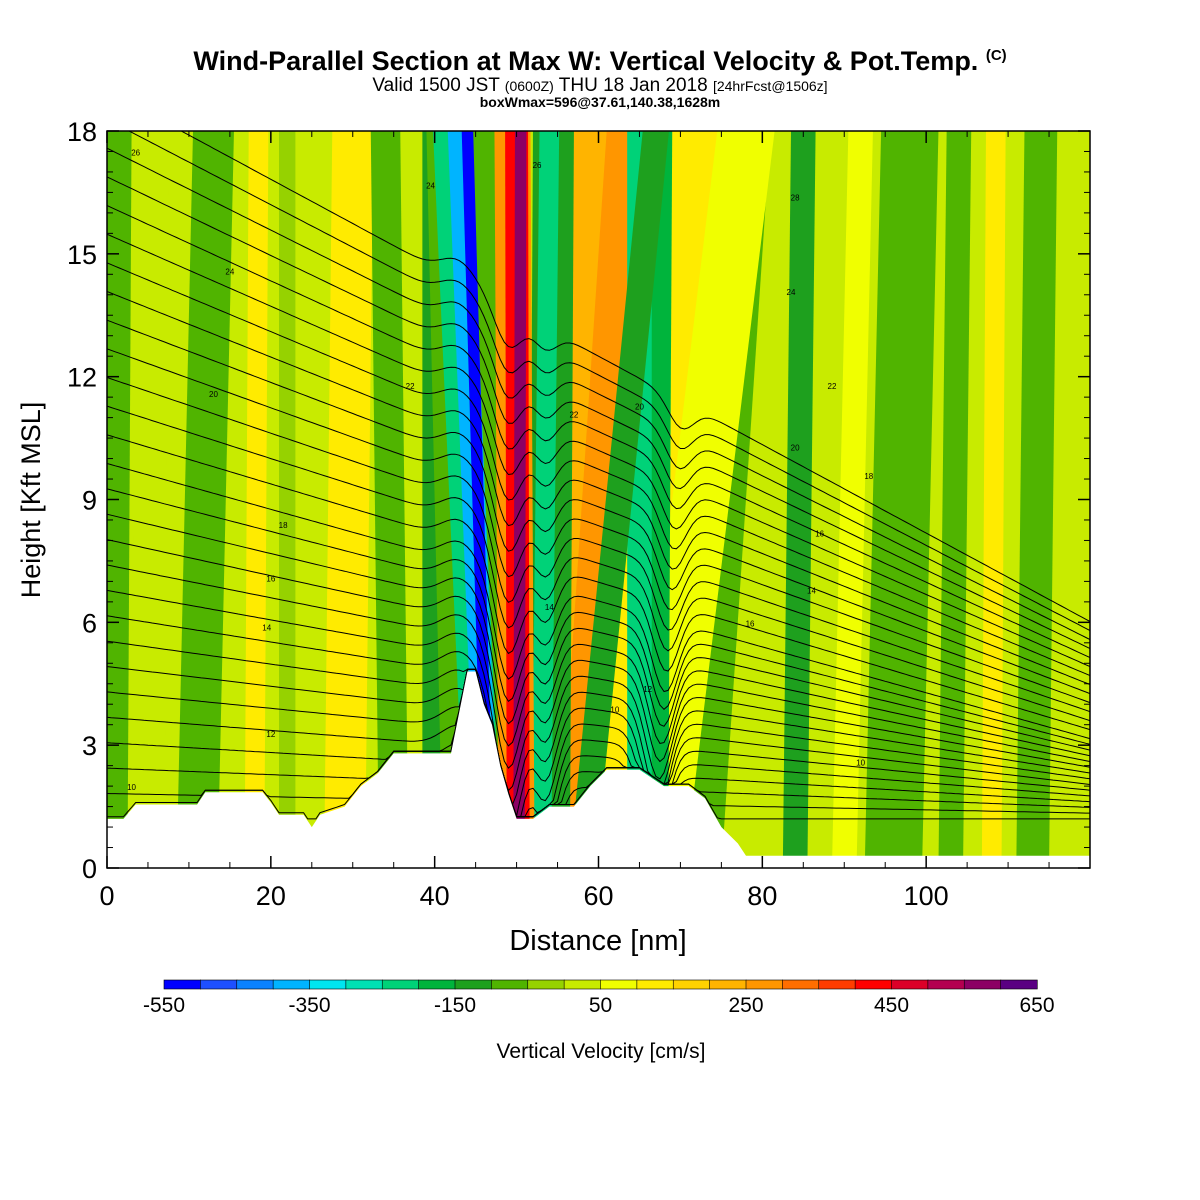 This screenshot has width=1200, height=1200. I want to click on theta-label-4: 18, so click(283, 525).